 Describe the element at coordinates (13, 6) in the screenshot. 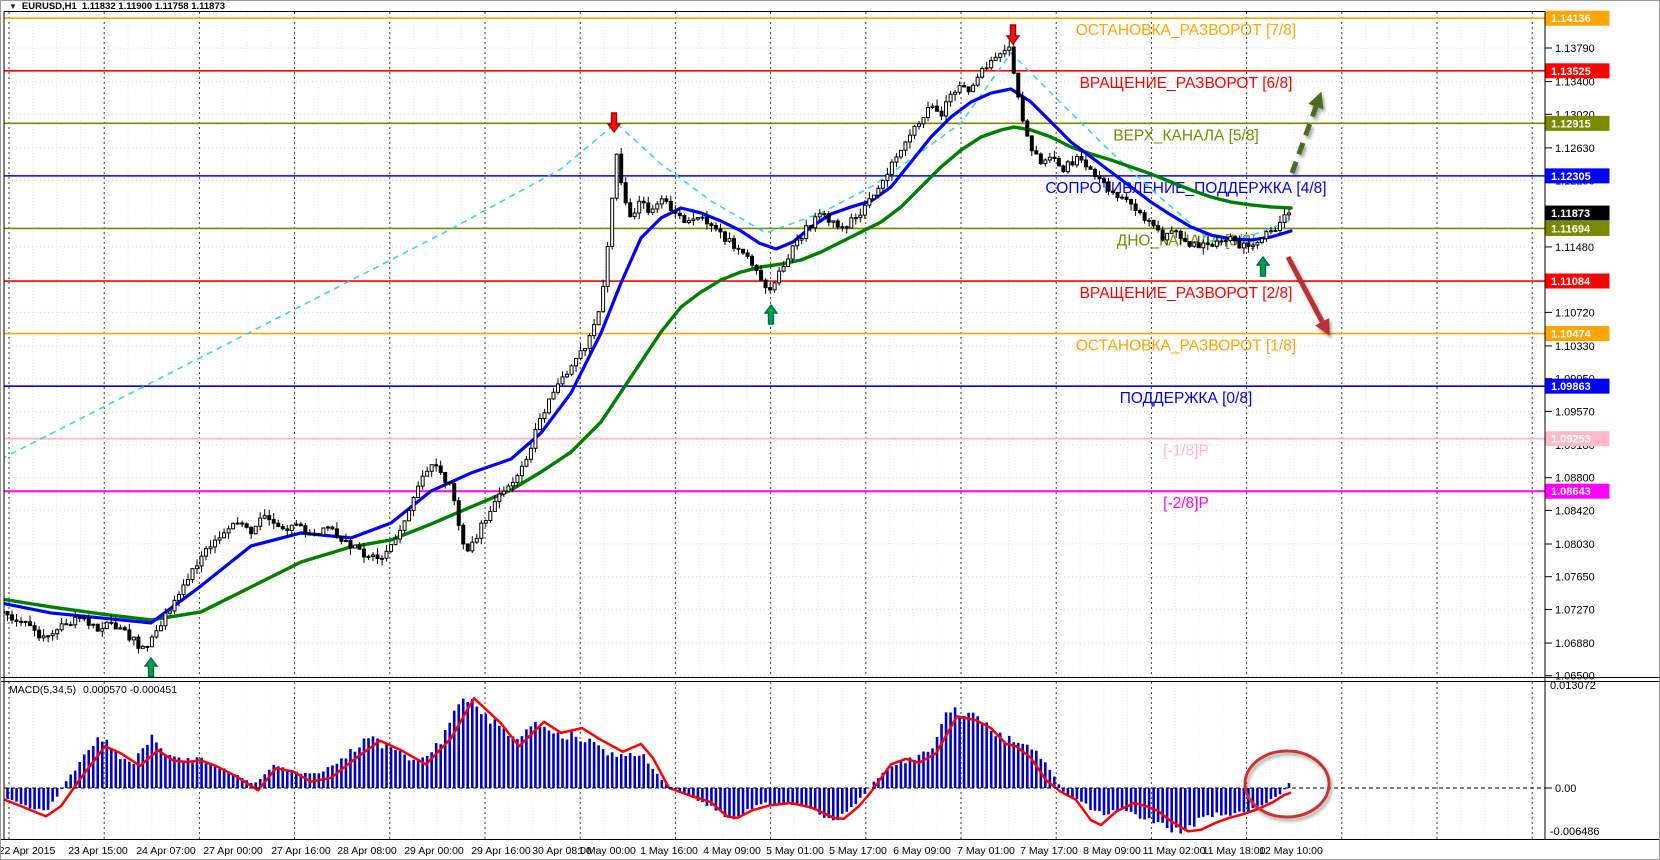

I see `symbol-dropdown-icon: ▼` at that location.